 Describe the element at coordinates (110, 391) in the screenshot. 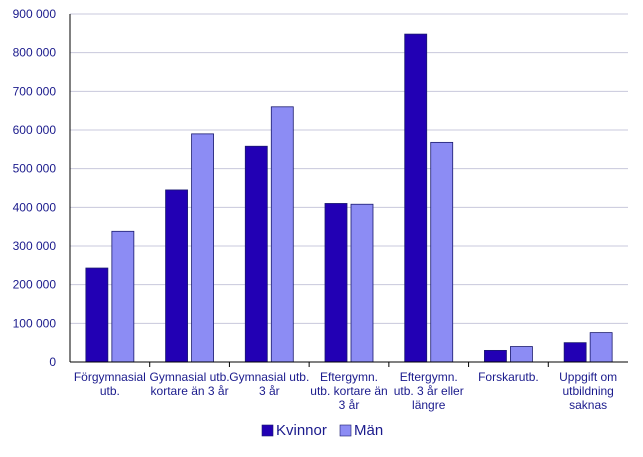

I see `x-tick-label: utb.` at that location.